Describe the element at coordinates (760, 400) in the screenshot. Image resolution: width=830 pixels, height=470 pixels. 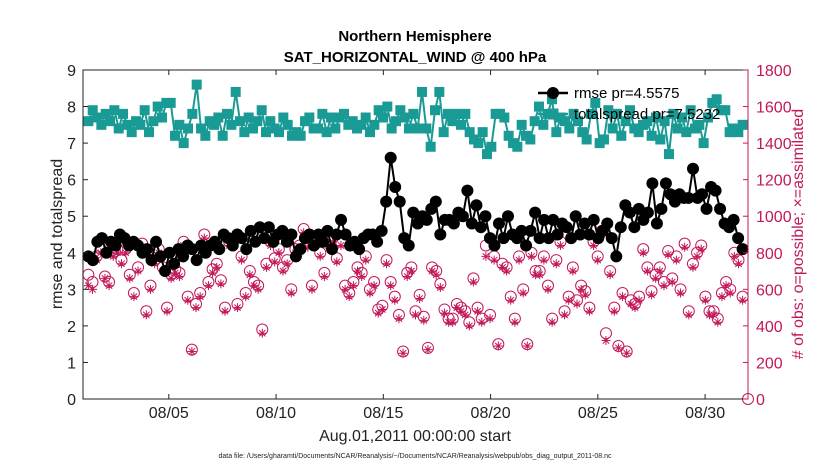
I see `y-tick-label-right: 0` at that location.